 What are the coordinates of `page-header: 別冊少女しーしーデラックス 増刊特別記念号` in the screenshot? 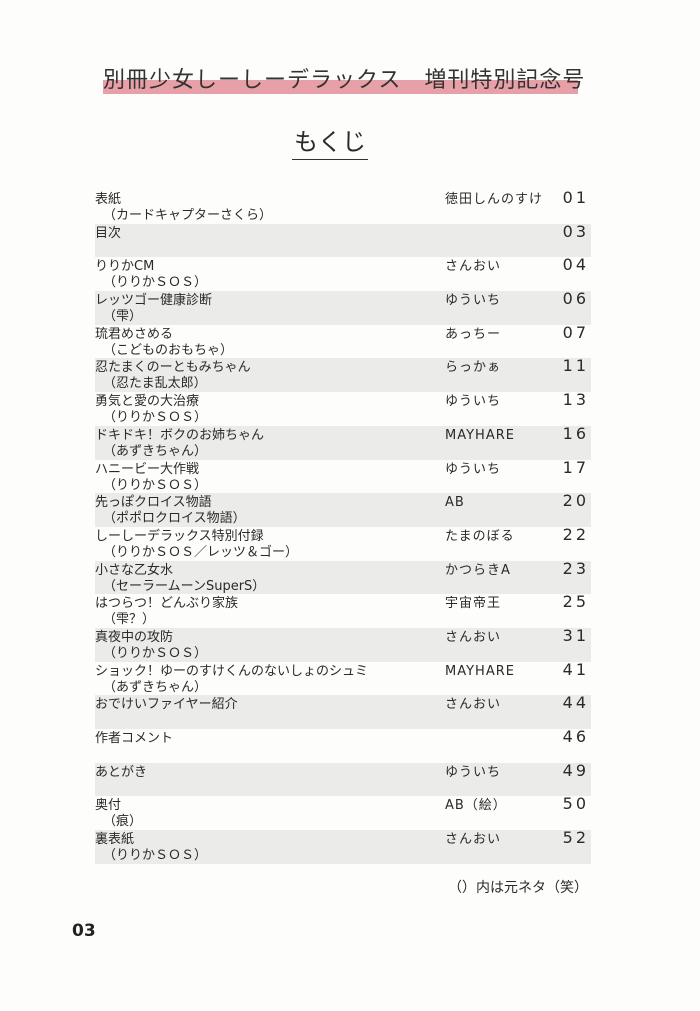 It's located at (344, 80).